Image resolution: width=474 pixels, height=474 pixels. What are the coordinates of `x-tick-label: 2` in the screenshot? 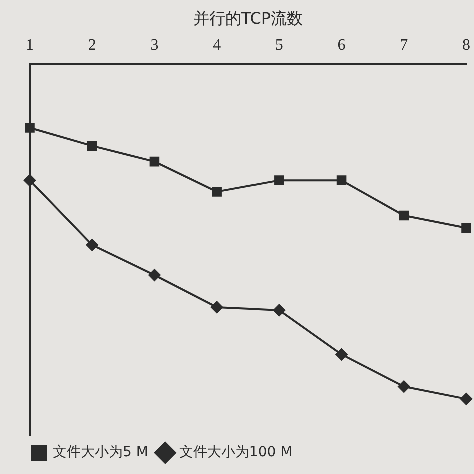 It's located at (92, 45).